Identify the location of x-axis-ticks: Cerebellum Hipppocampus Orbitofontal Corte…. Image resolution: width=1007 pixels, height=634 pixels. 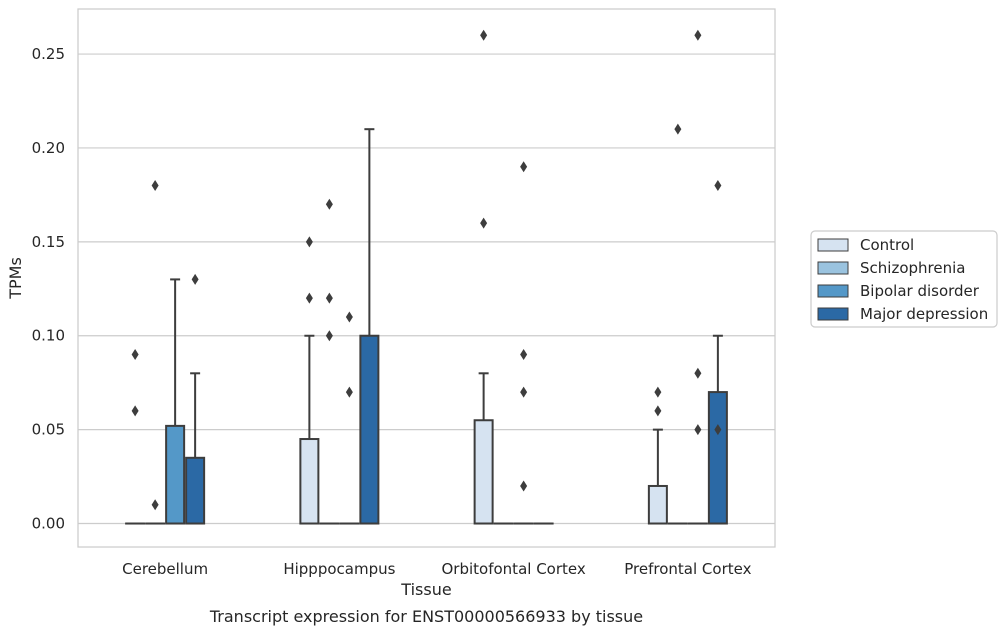
(436, 569).